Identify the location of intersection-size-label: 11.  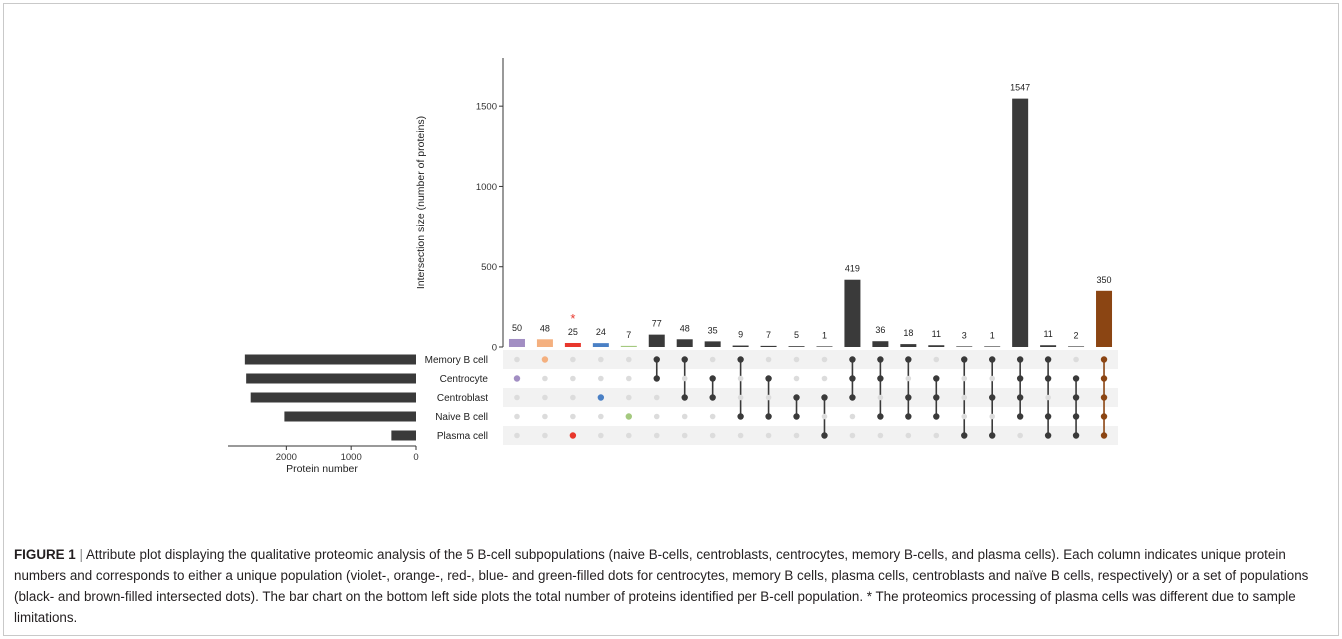
(936, 334).